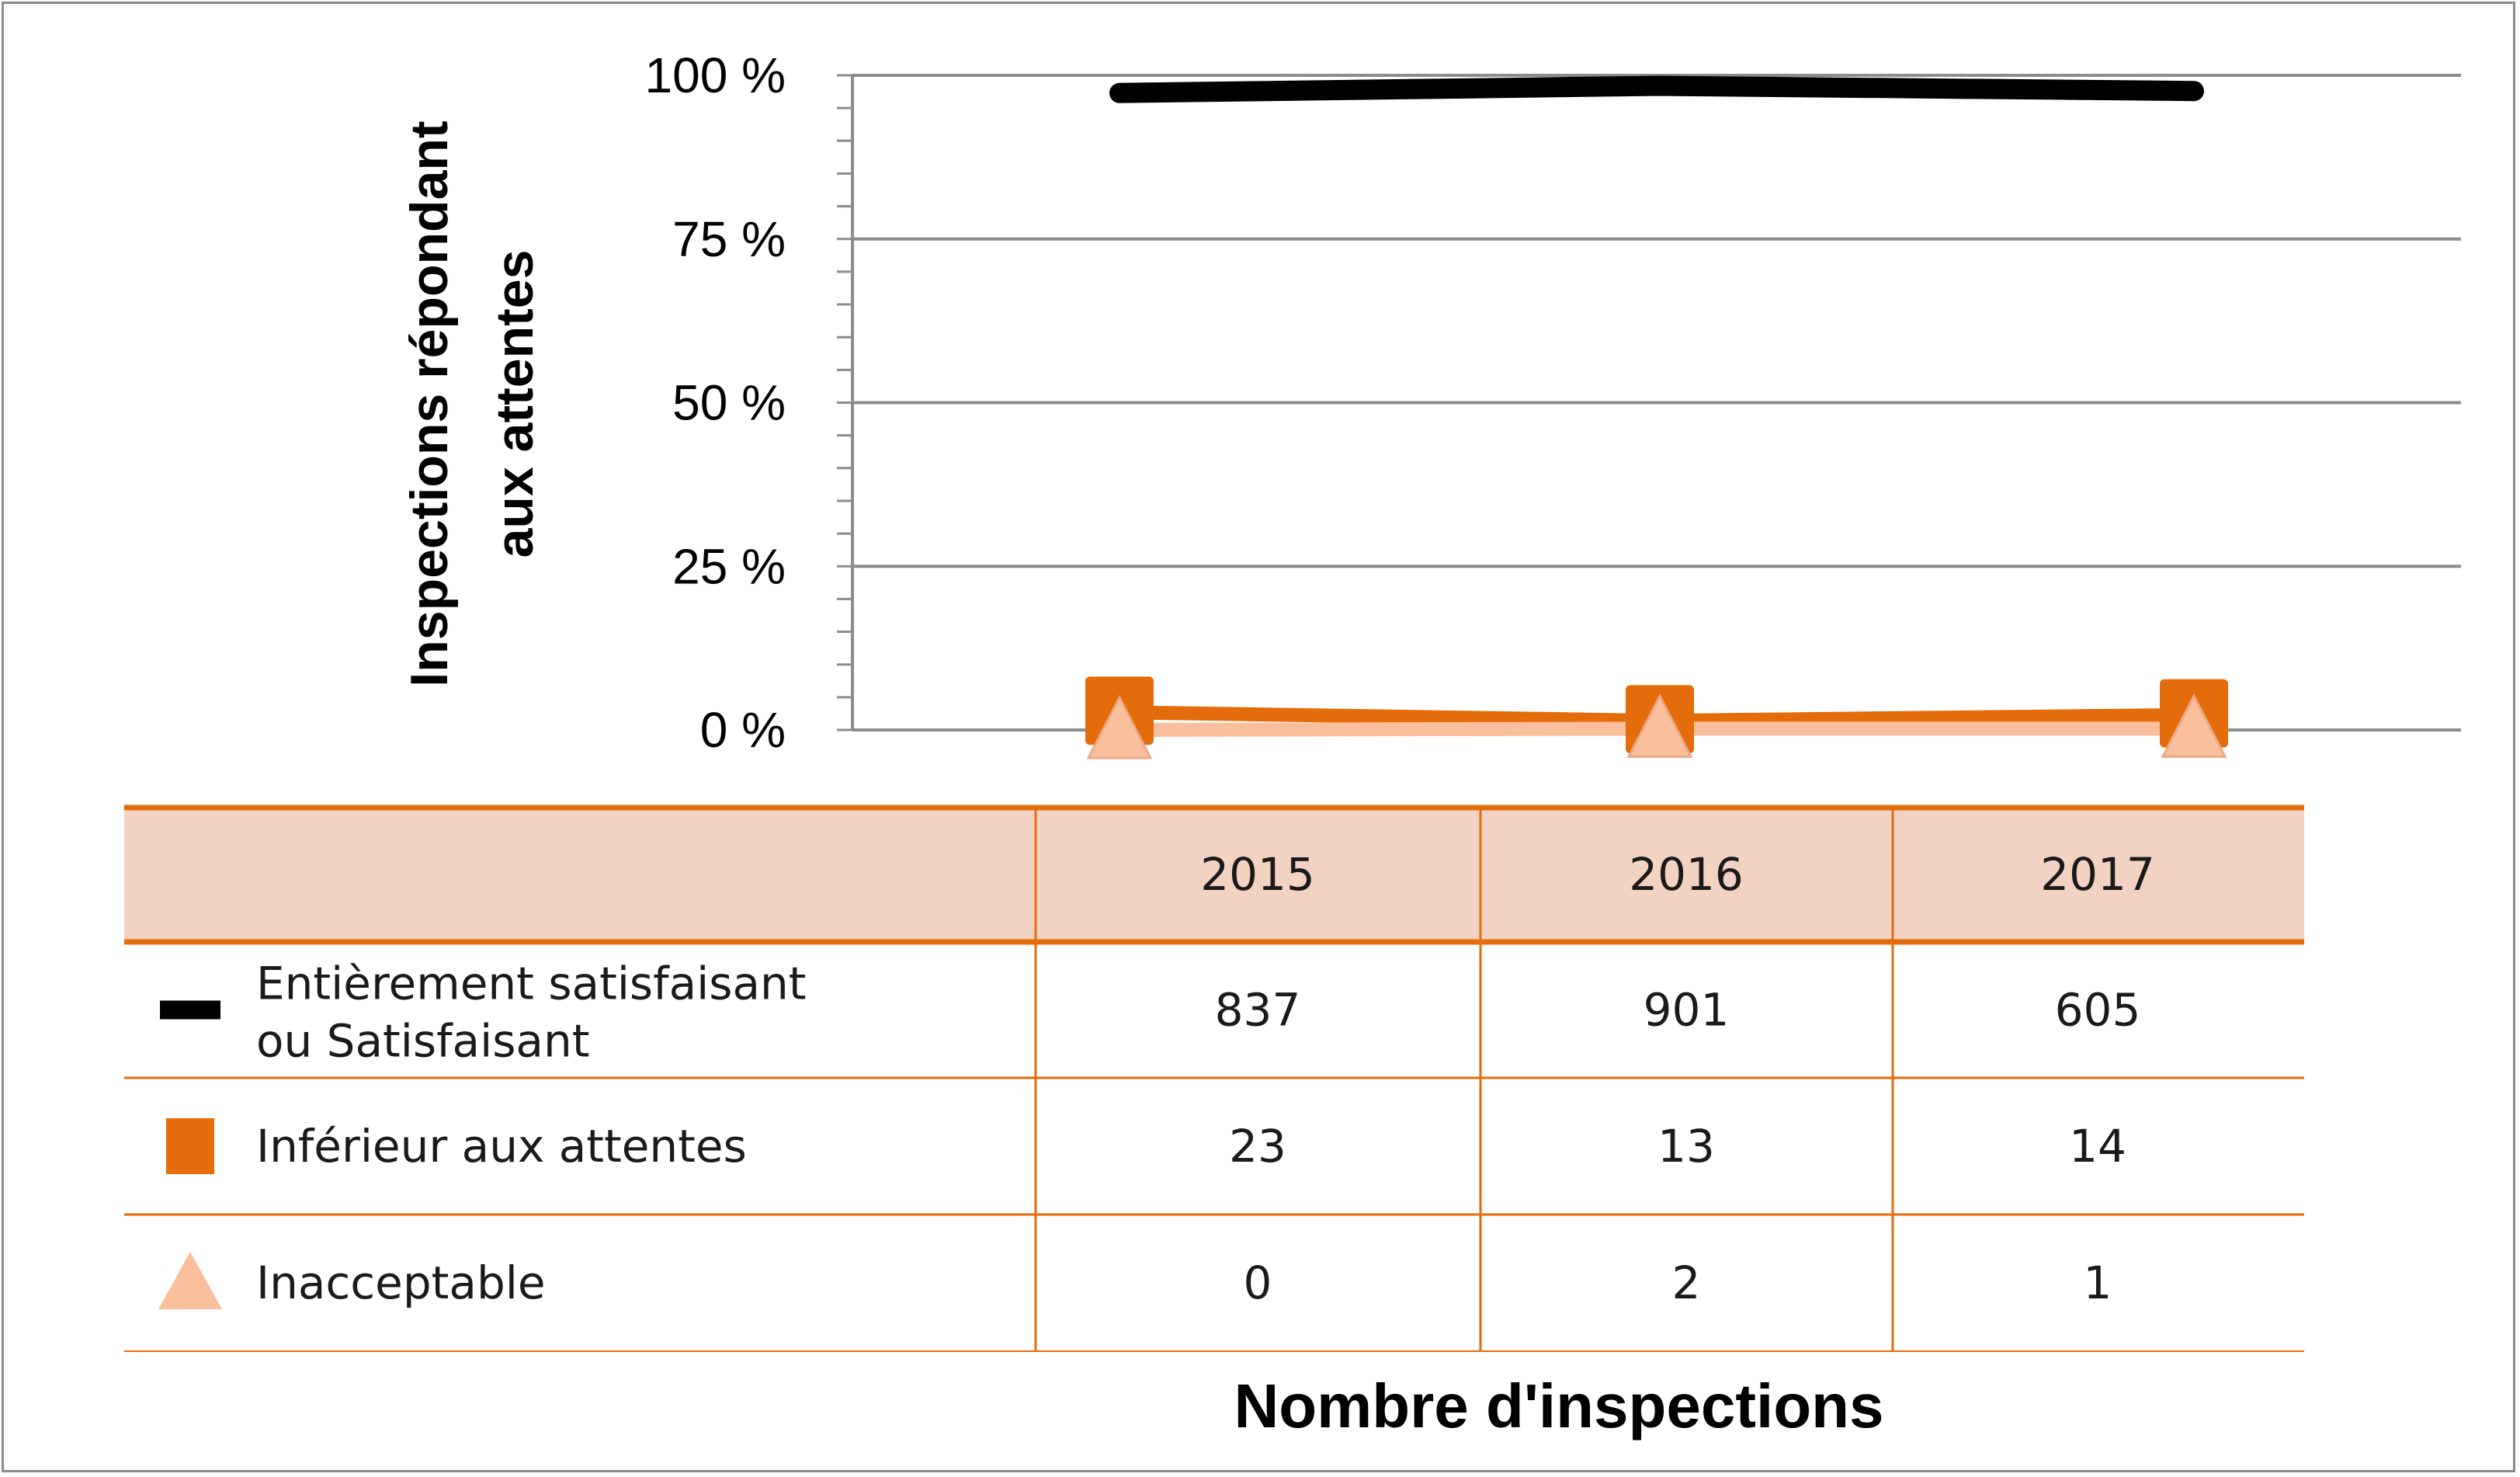  Describe the element at coordinates (2097, 874) in the screenshot. I see `table-header-year: 2017` at that location.